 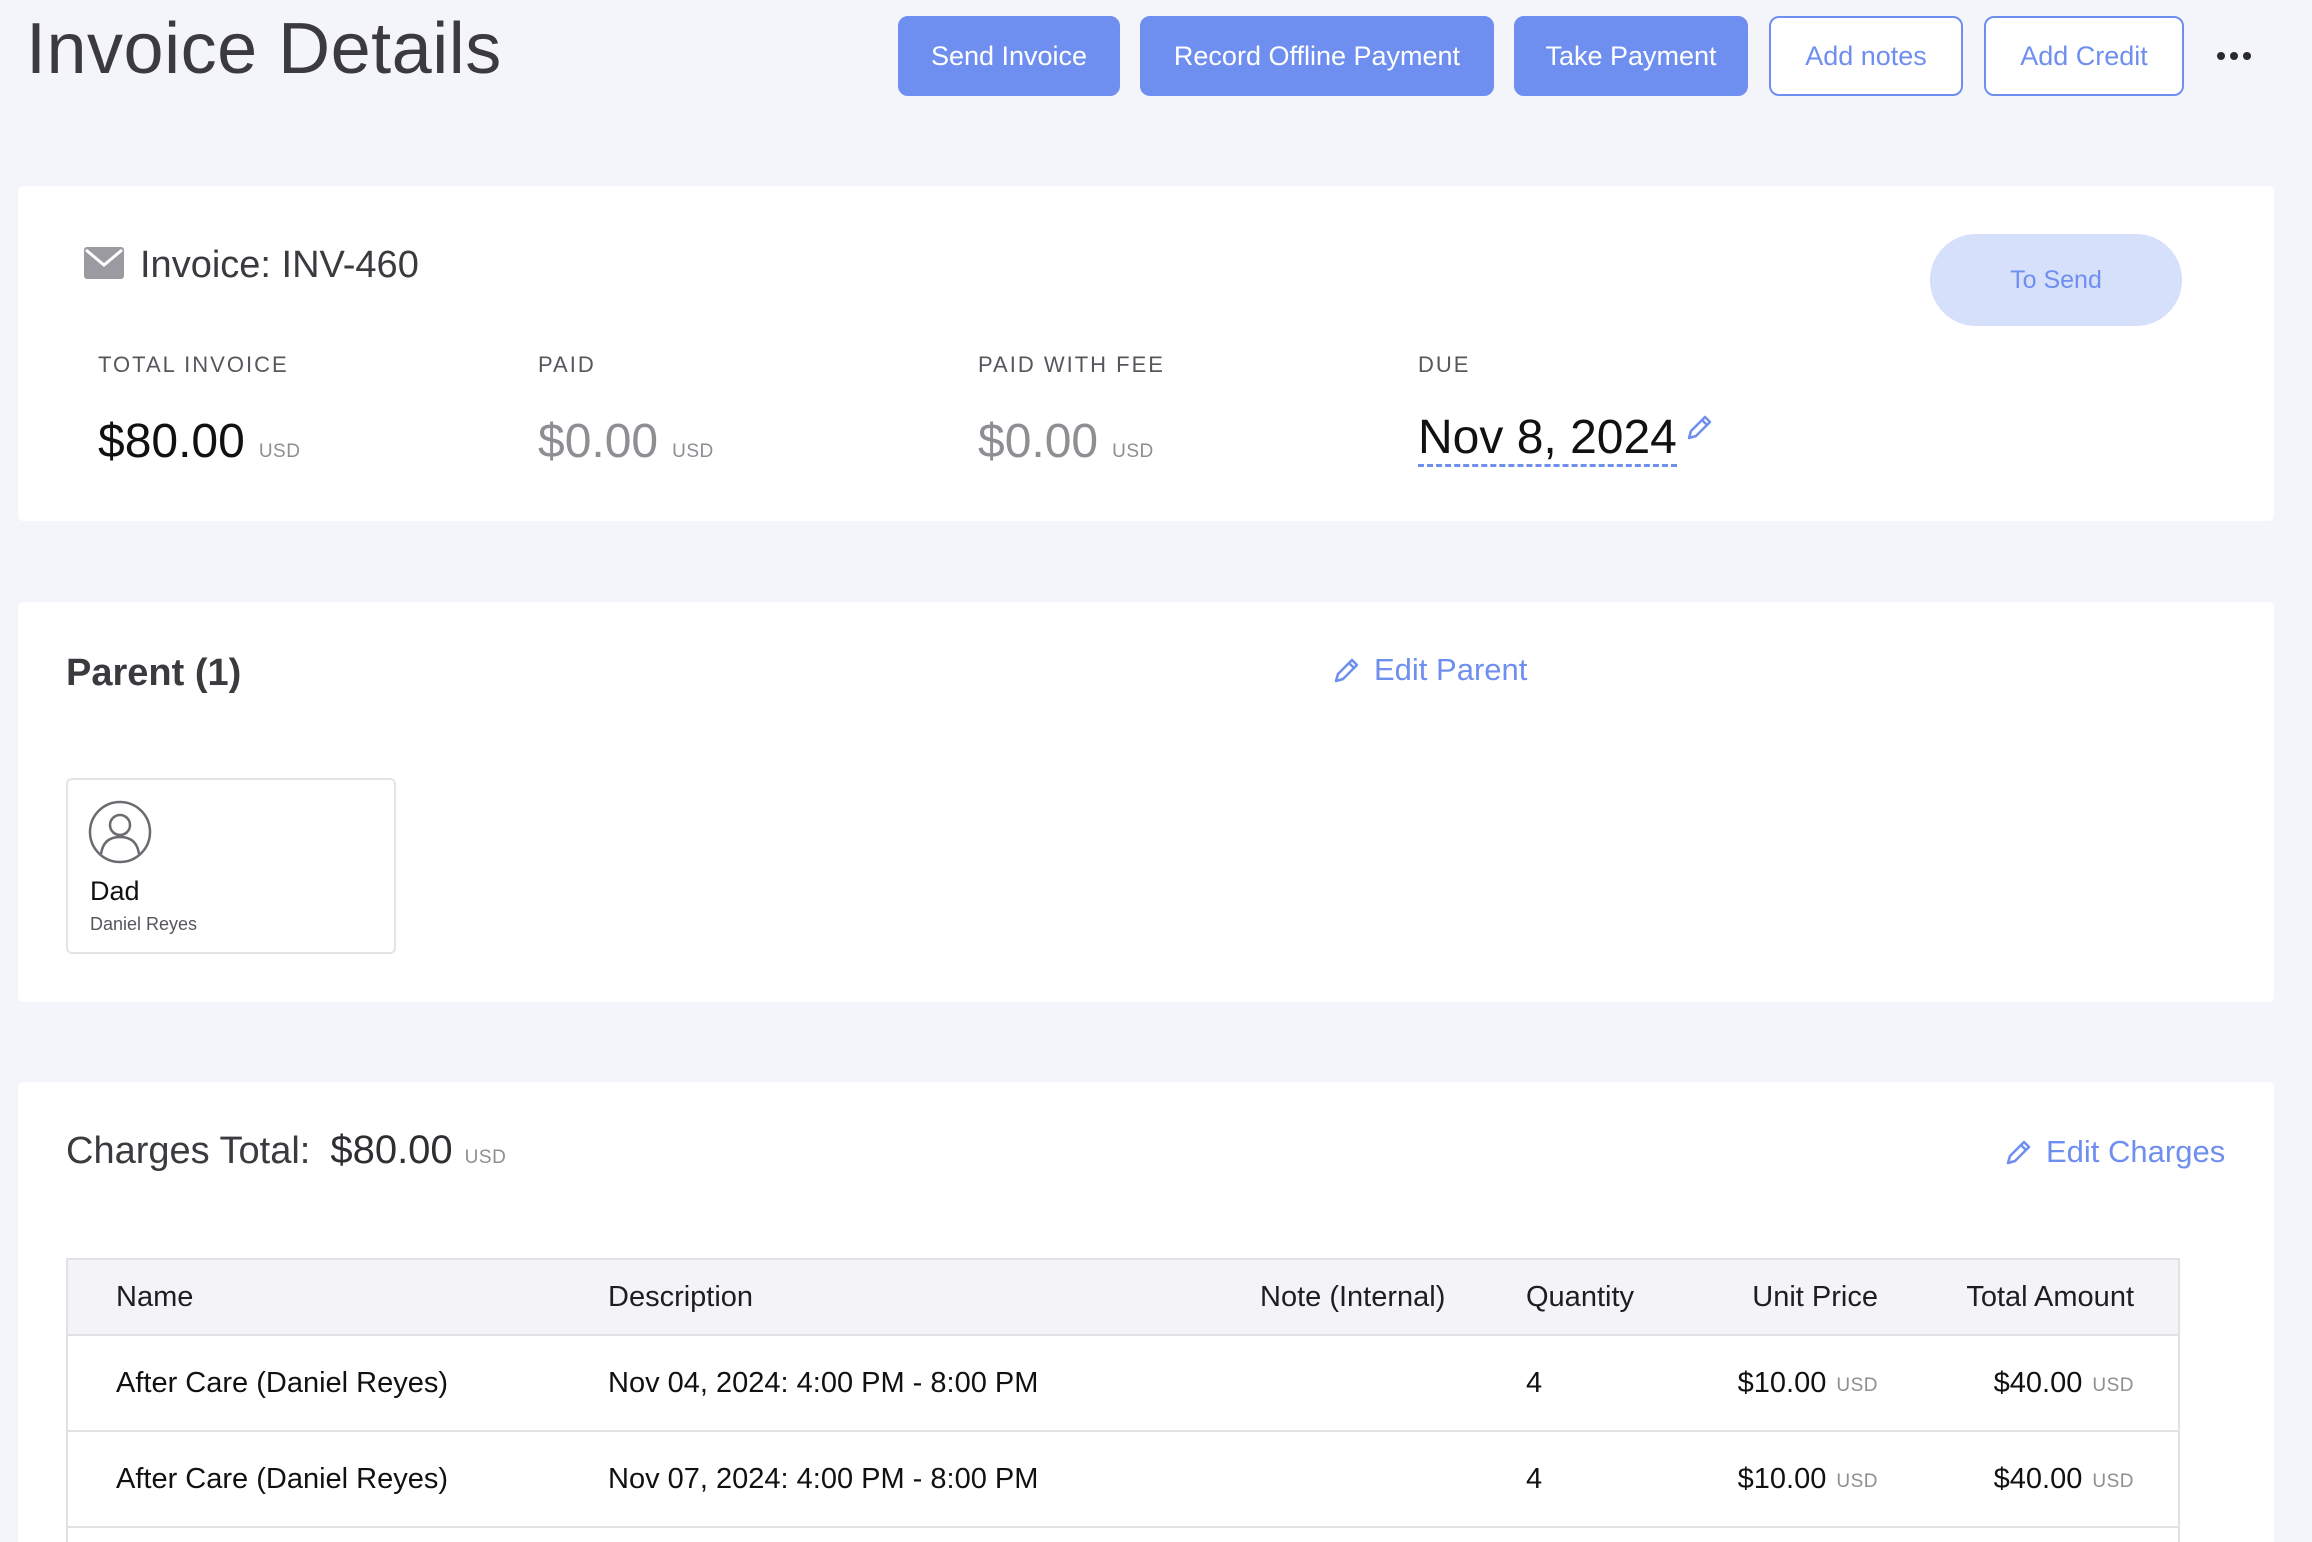 I want to click on charge-description: Nov 04, 2024: 4:00 PM - 8:00 PM, so click(x=823, y=1382).